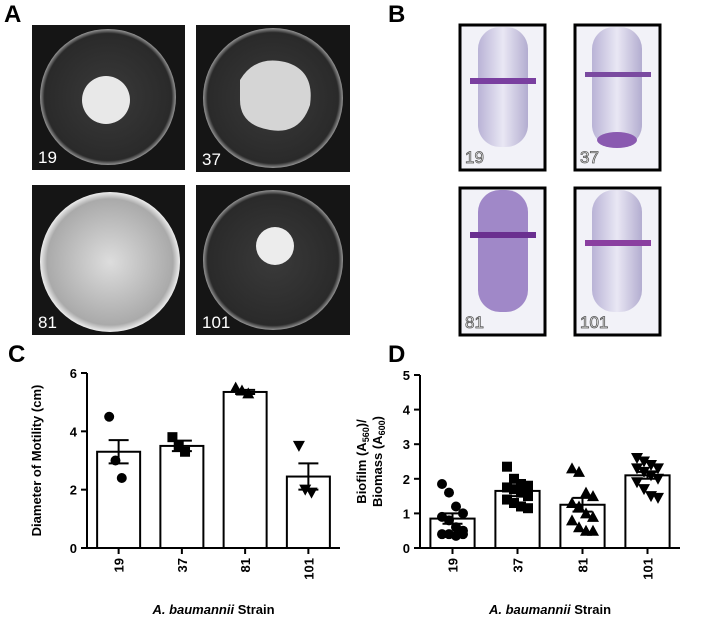 The width and height of the screenshot is (709, 628). What do you see at coordinates (361, 423) in the screenshot?
I see `label-part: )/` at bounding box center [361, 423].